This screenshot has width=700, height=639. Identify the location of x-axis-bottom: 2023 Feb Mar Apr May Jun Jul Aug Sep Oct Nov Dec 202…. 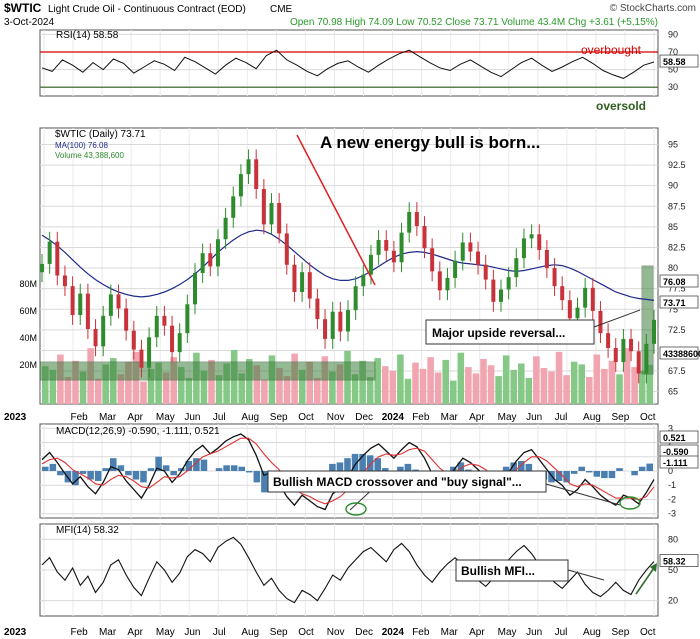
(330, 632).